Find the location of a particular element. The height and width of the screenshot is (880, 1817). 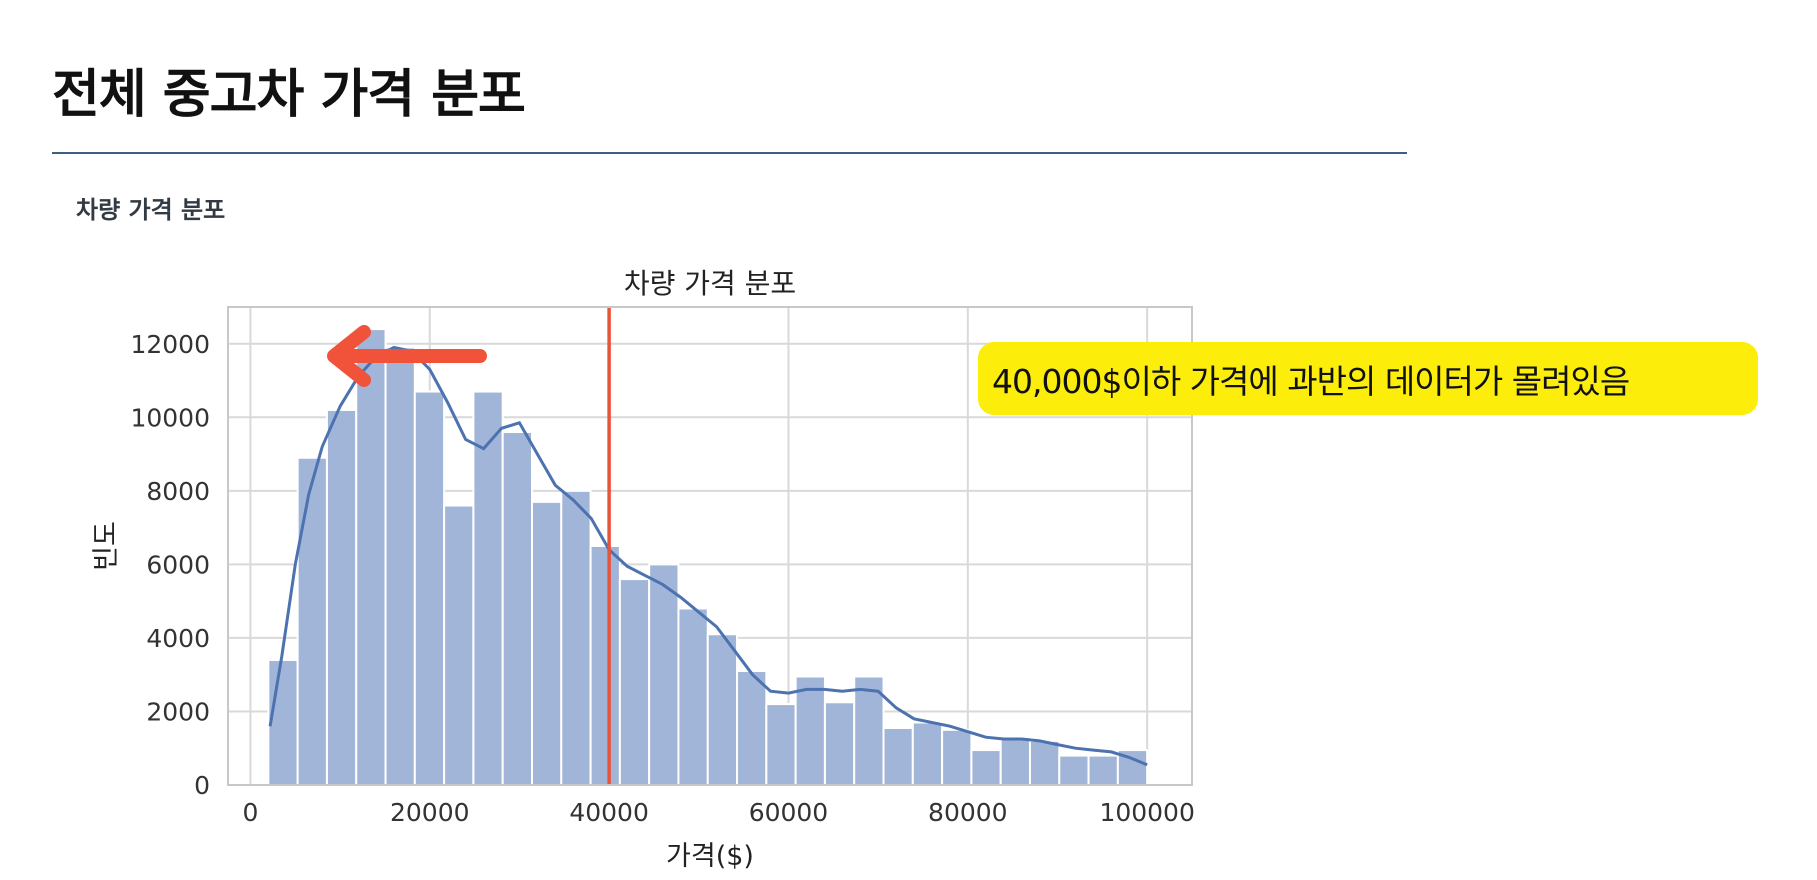

y-tick-label: 2000 is located at coordinates (178, 711).